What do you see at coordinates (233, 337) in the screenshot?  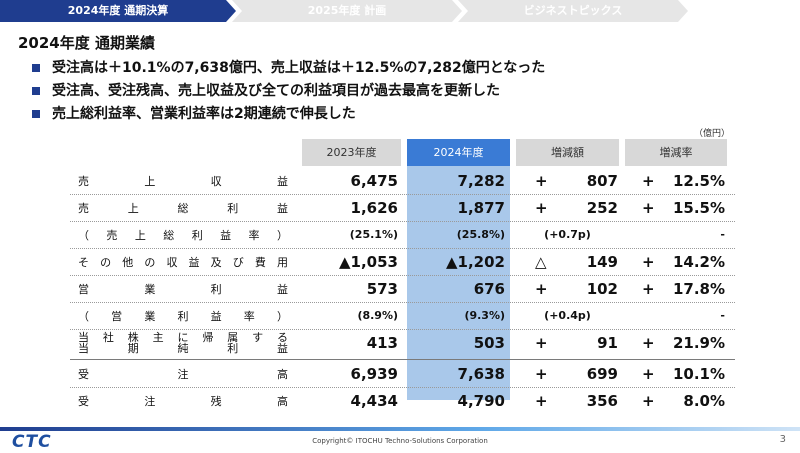 I see `label-char: 属` at bounding box center [233, 337].